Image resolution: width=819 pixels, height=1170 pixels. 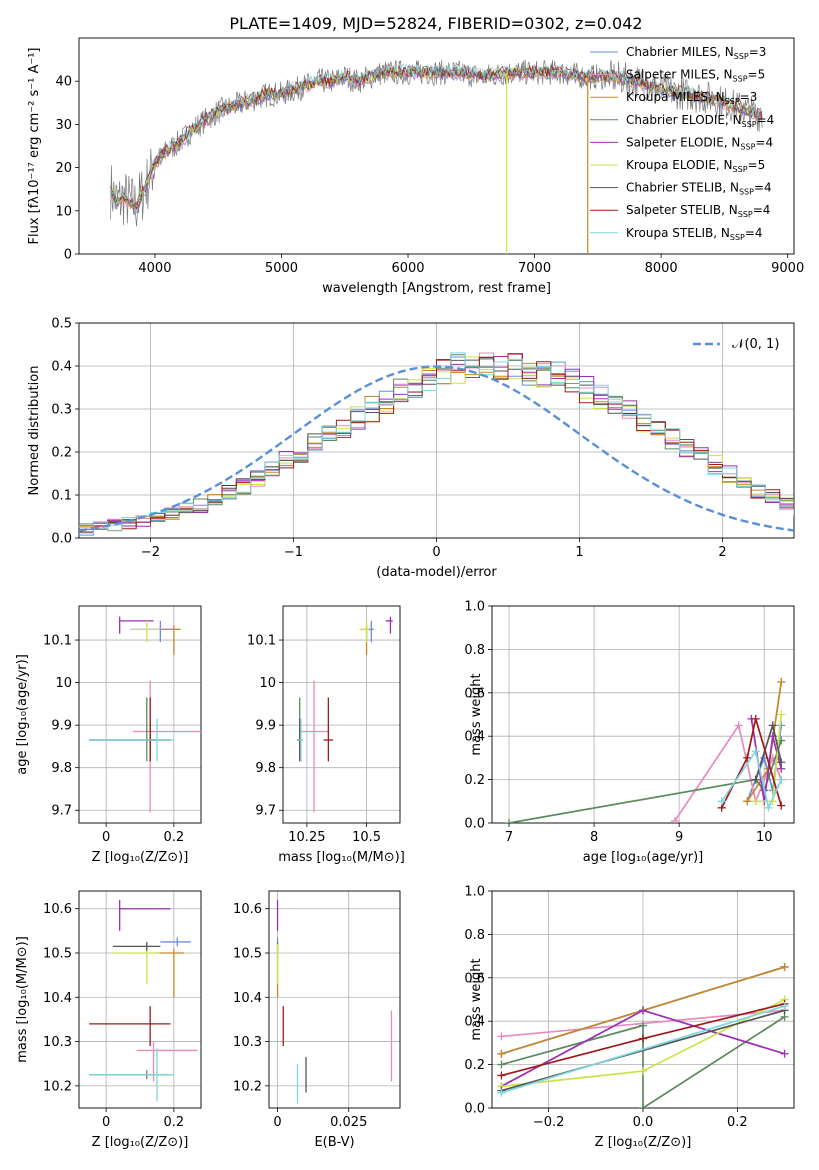 What do you see at coordinates (281, 268) in the screenshot?
I see `x-tick-label: 5000` at bounding box center [281, 268].